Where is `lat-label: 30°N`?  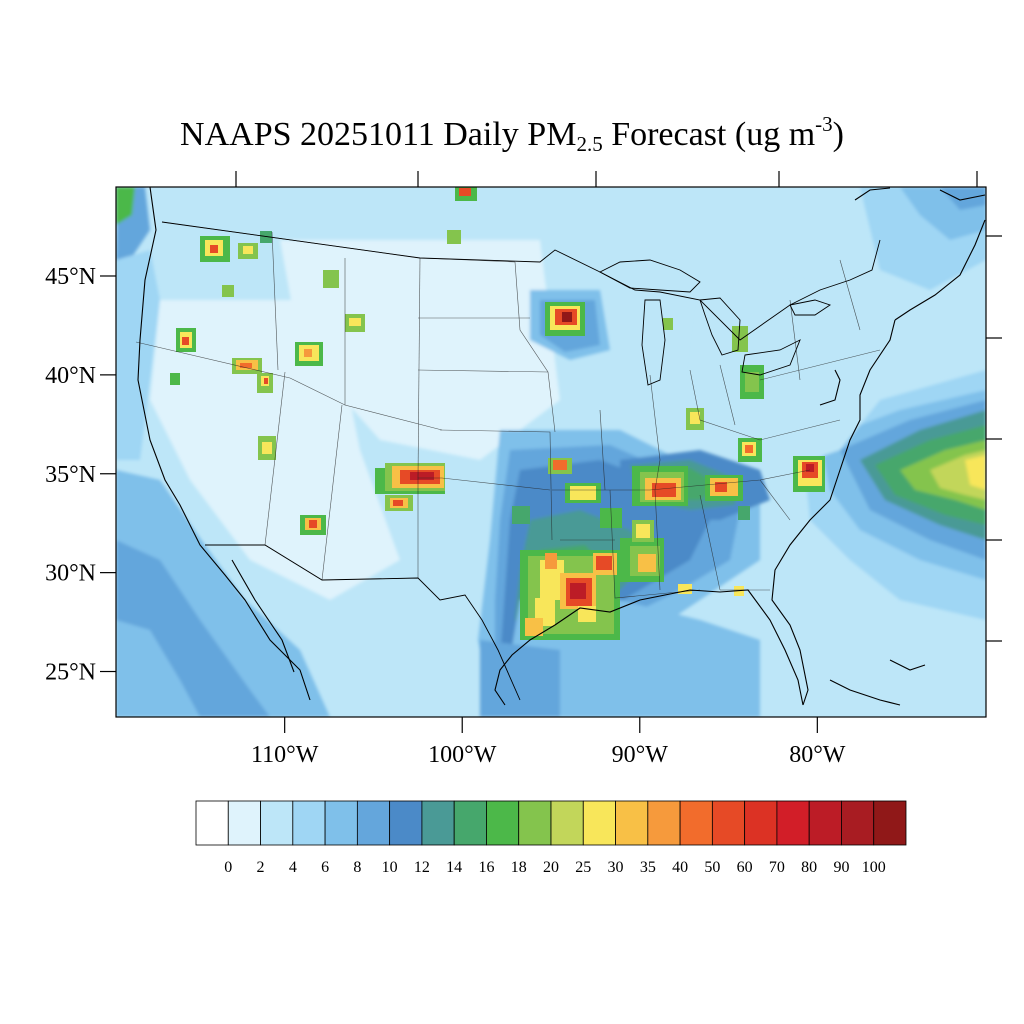
lat-label: 30°N is located at coordinates (70, 574).